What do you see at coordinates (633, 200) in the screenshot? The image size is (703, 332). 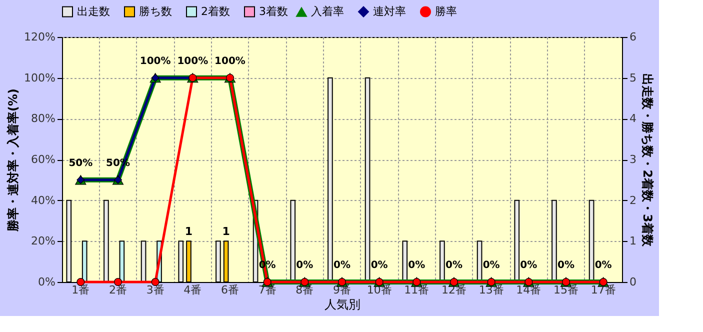 I see `y2-tick-label: 2` at bounding box center [633, 200].